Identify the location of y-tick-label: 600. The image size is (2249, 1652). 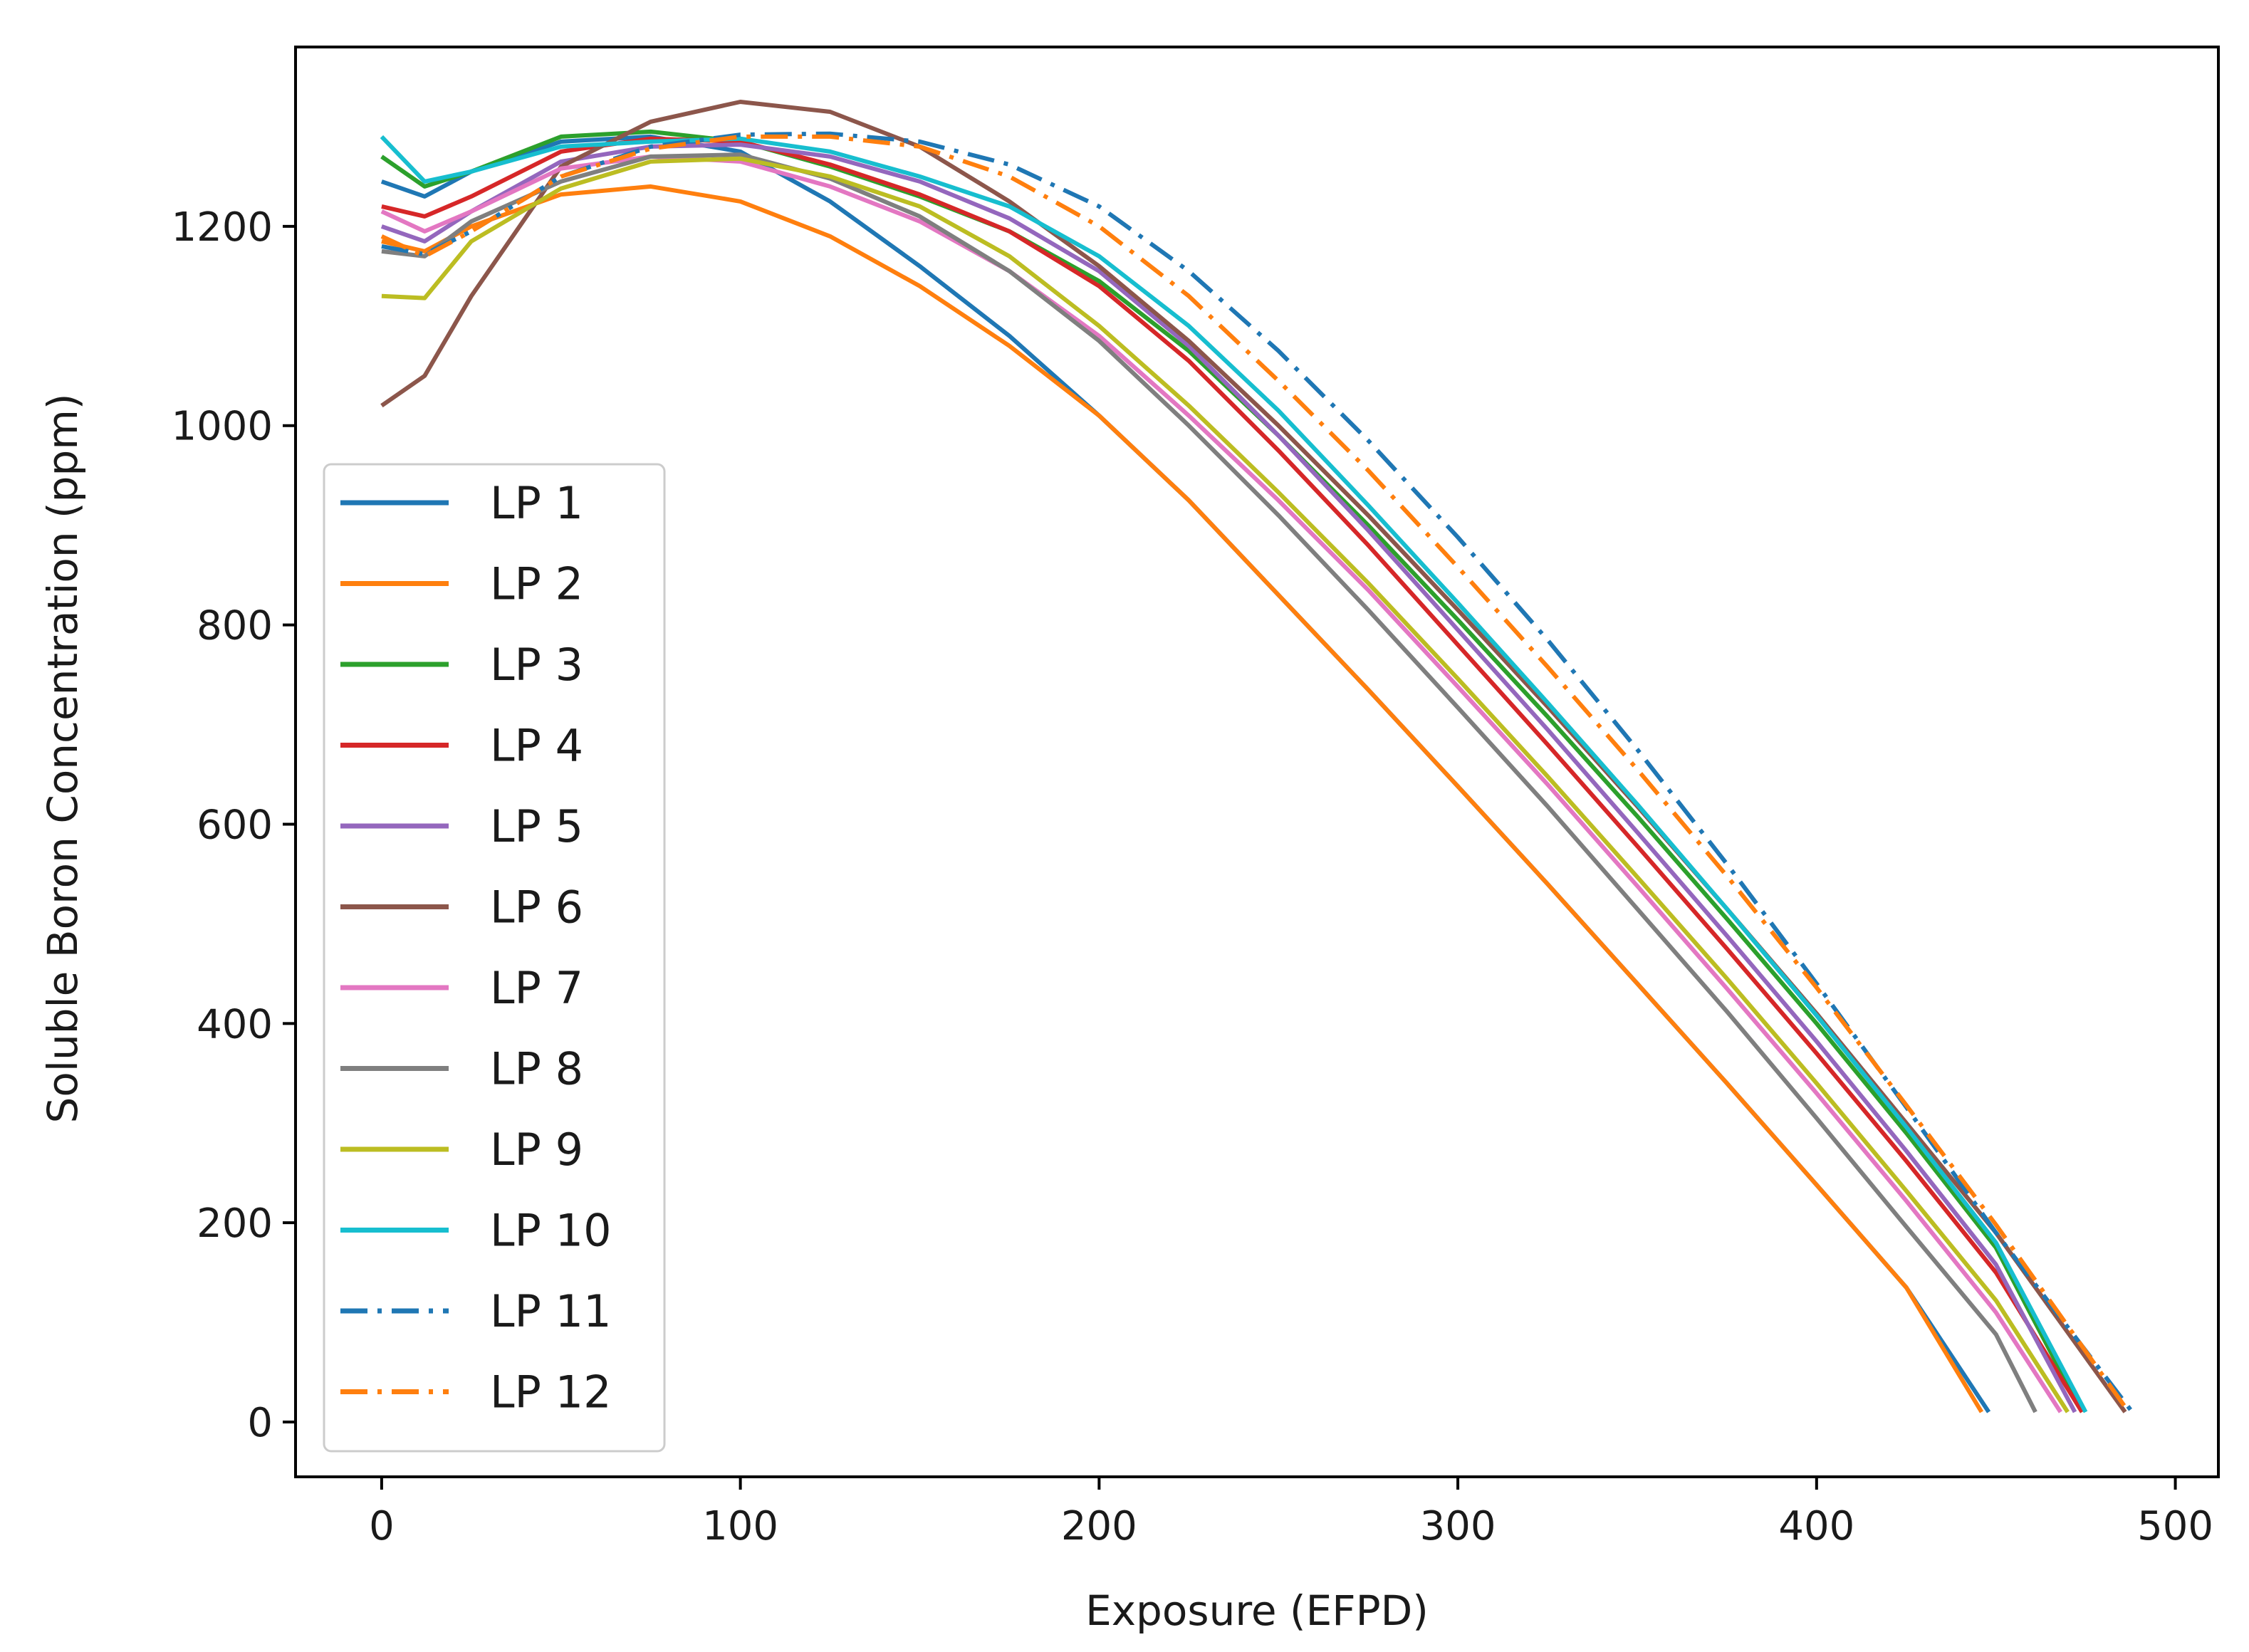
(235, 825).